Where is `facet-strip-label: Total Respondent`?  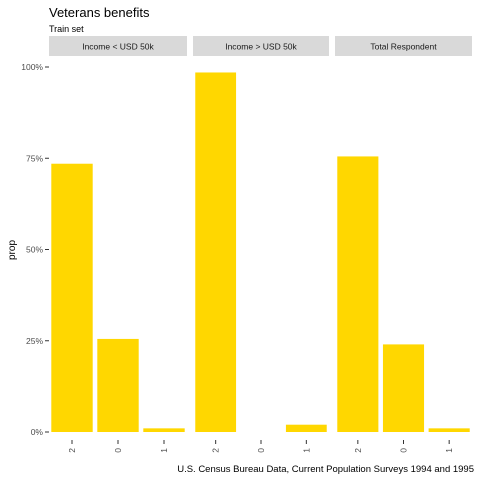 facet-strip-label: Total Respondent is located at coordinates (403, 47).